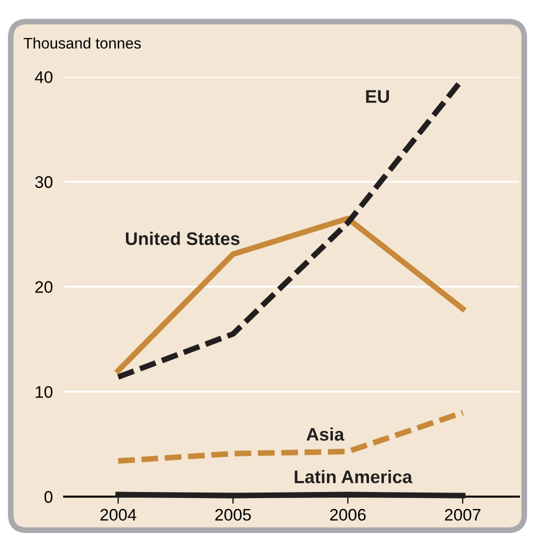  Describe the element at coordinates (462, 514) in the screenshot. I see `x-tick-label: 2007` at that location.